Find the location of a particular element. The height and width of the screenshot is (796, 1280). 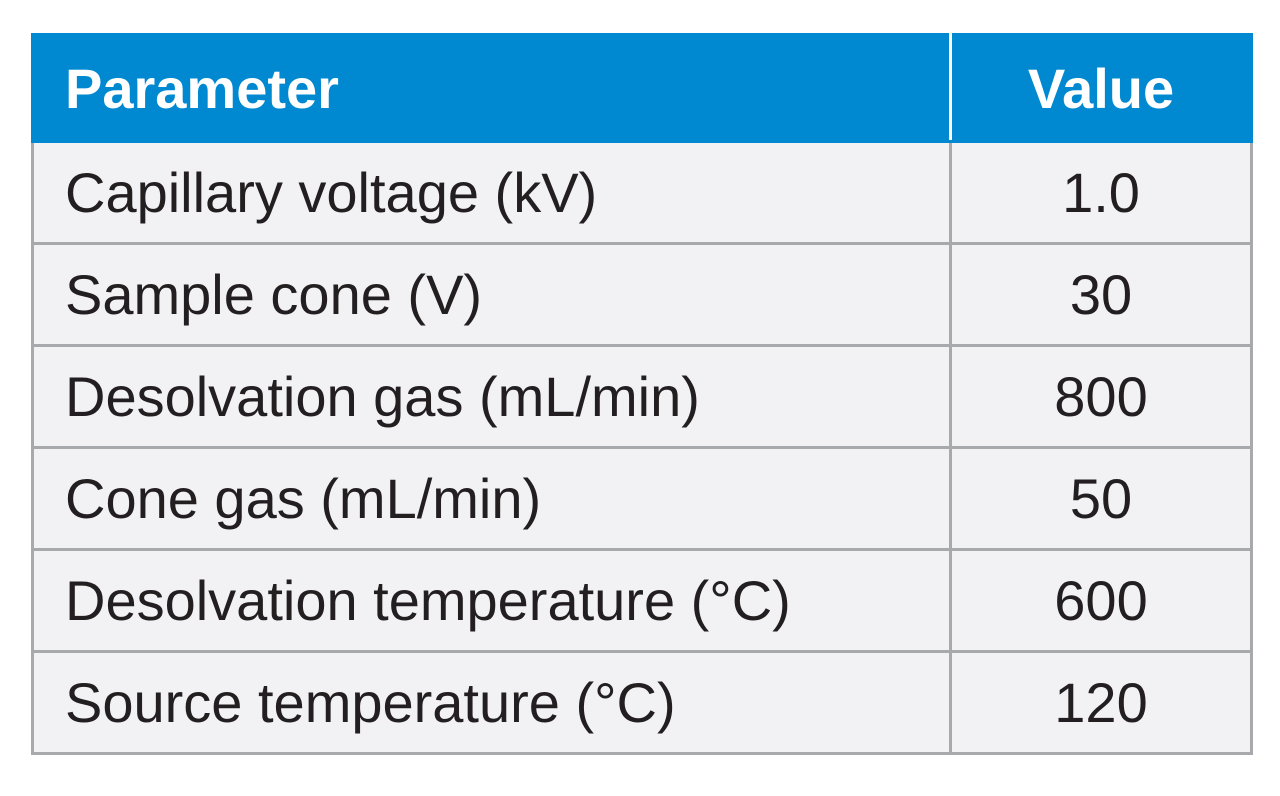

parameter-cell: Sample cone (V) is located at coordinates (491, 294).